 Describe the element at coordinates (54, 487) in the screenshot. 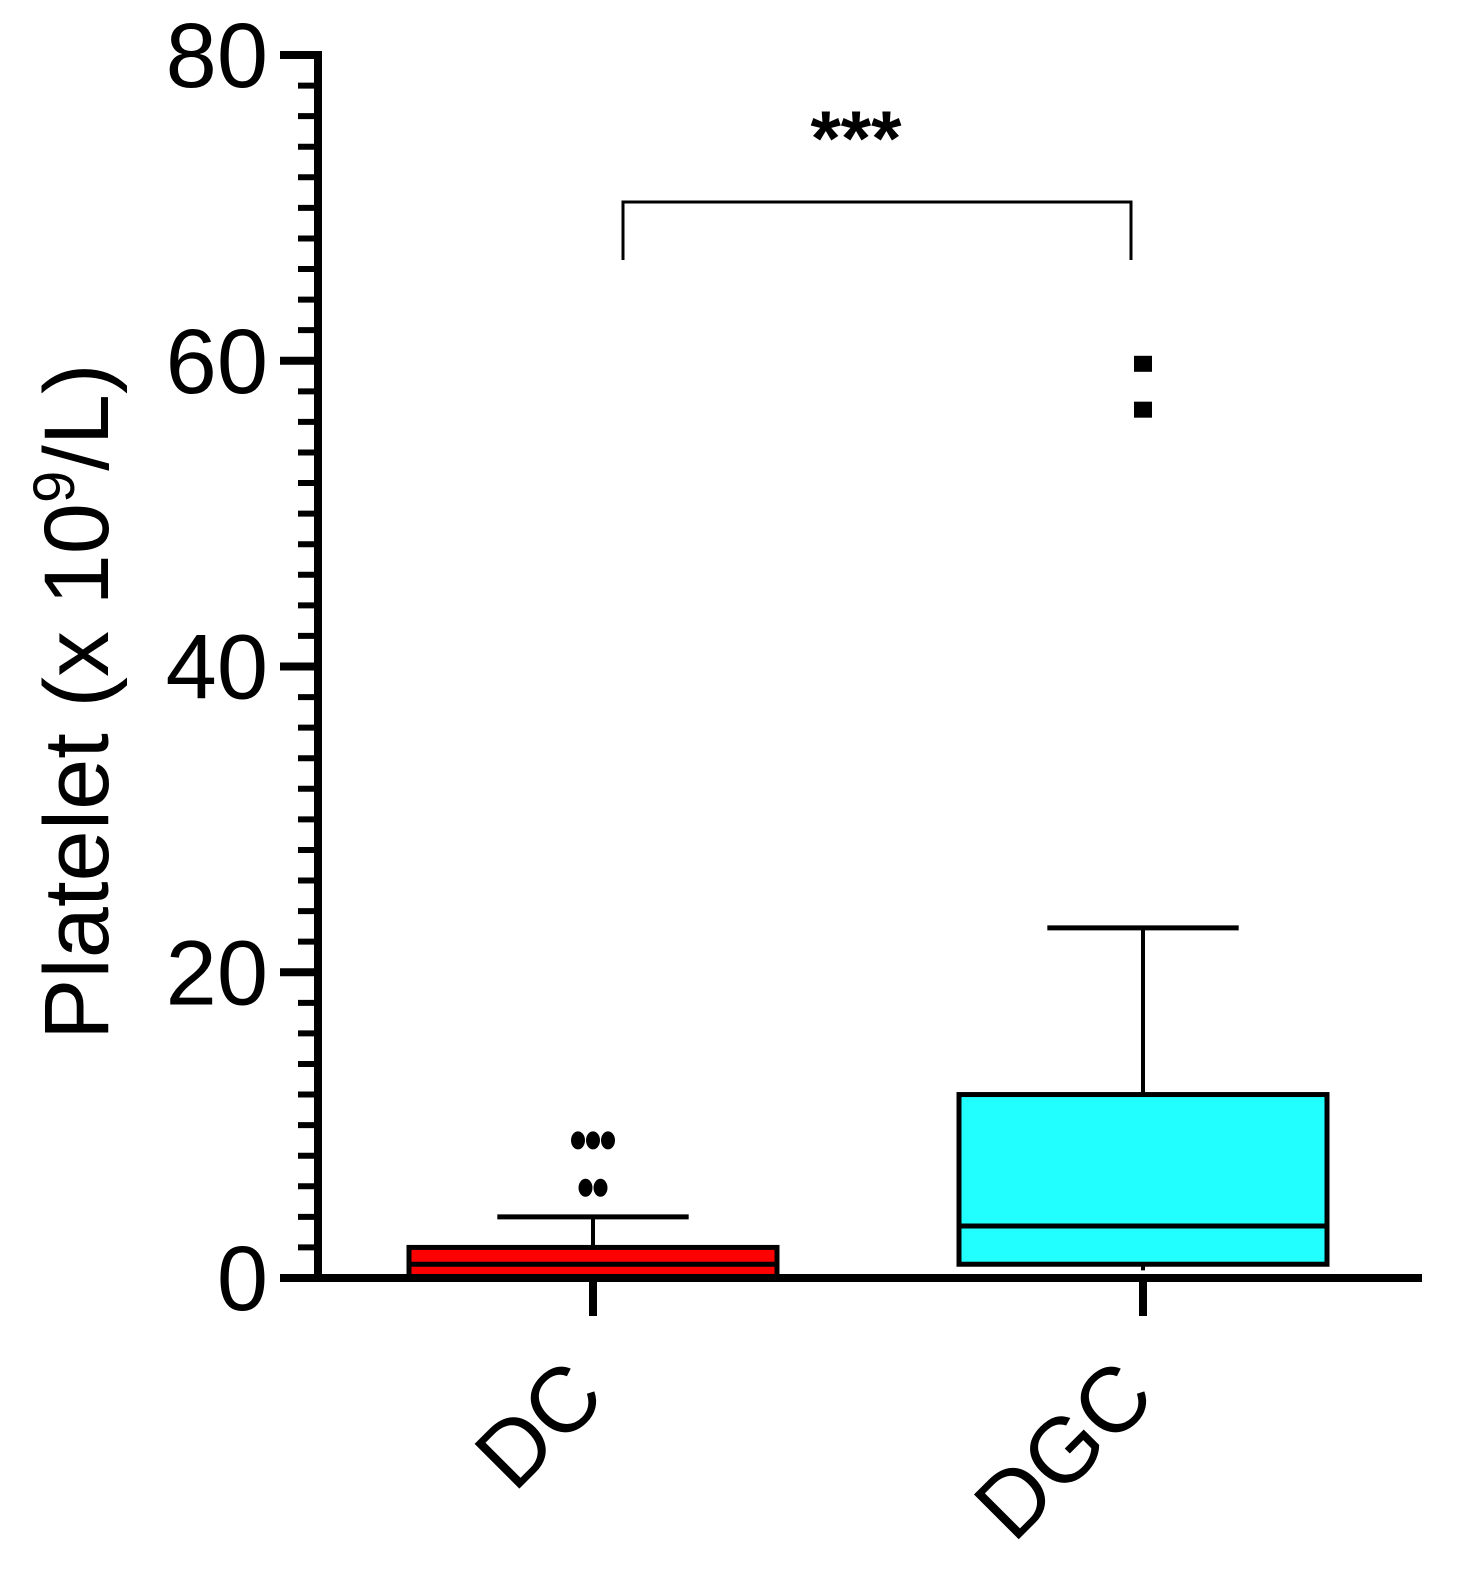

I see `y-axis-label-sup: 9` at that location.